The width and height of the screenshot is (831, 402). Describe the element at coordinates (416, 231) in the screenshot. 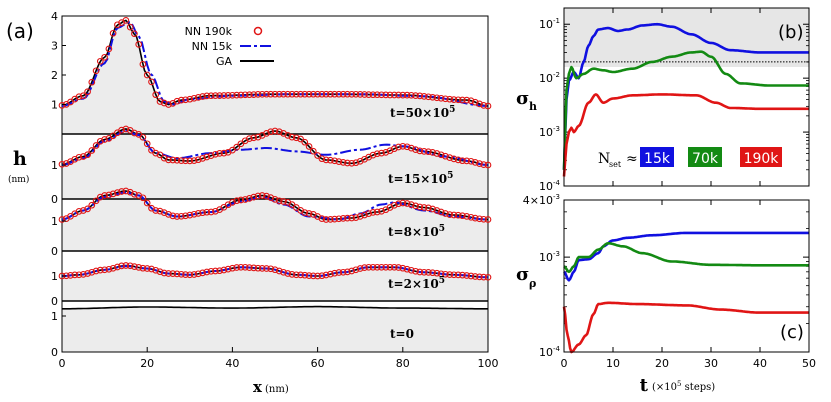

I see `strip-2-time-label: t=8×105` at that location.